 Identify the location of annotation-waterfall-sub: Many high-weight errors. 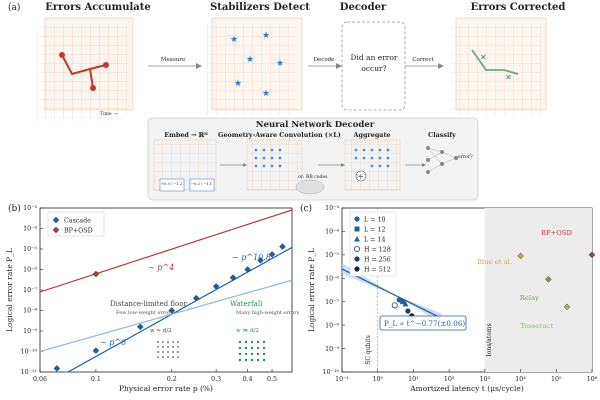
(268, 313).